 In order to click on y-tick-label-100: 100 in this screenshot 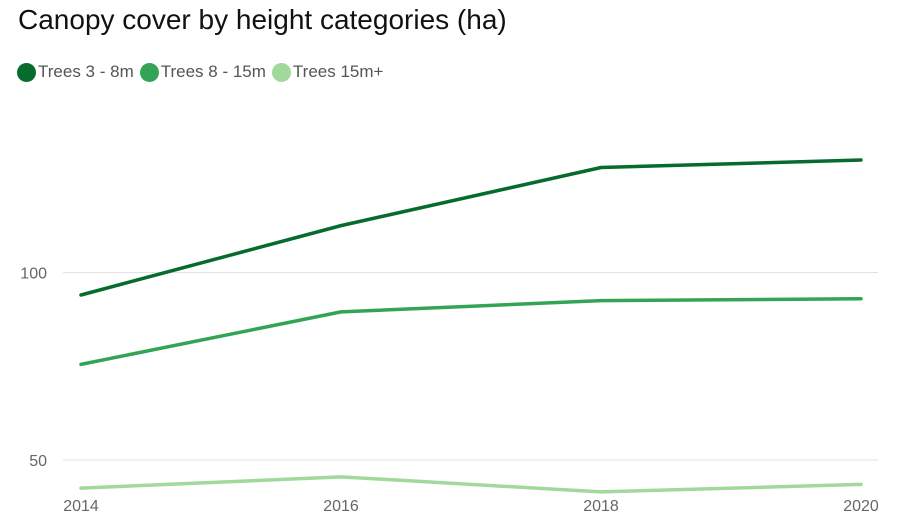, I will do `click(33, 274)`.